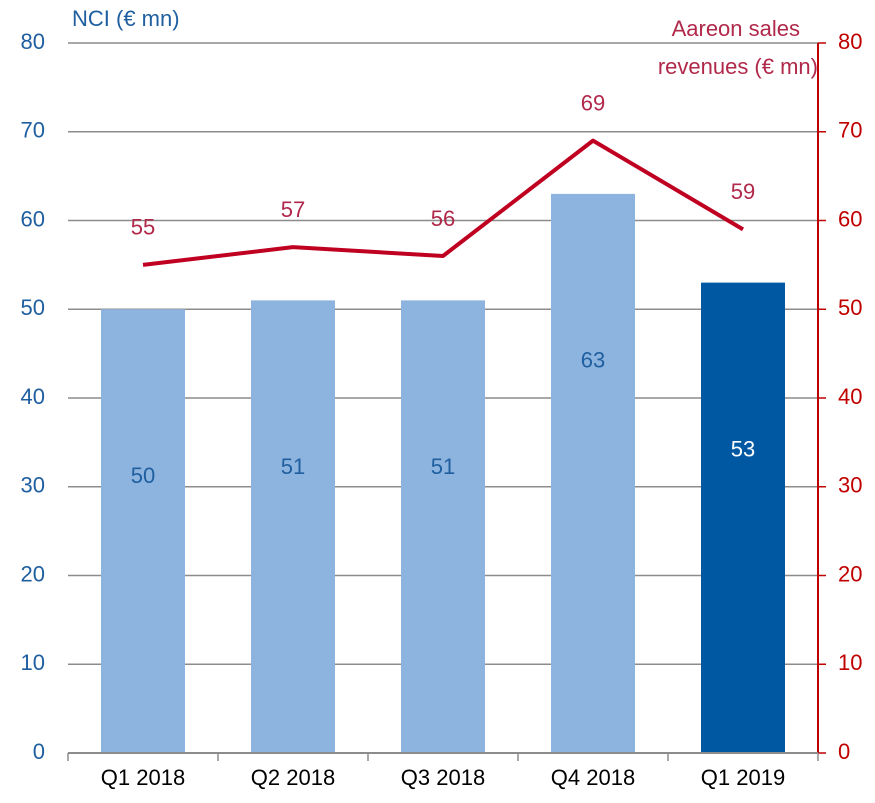 This screenshot has width=875, height=803. Describe the element at coordinates (33, 396) in the screenshot. I see `y-tick-label: 40` at that location.